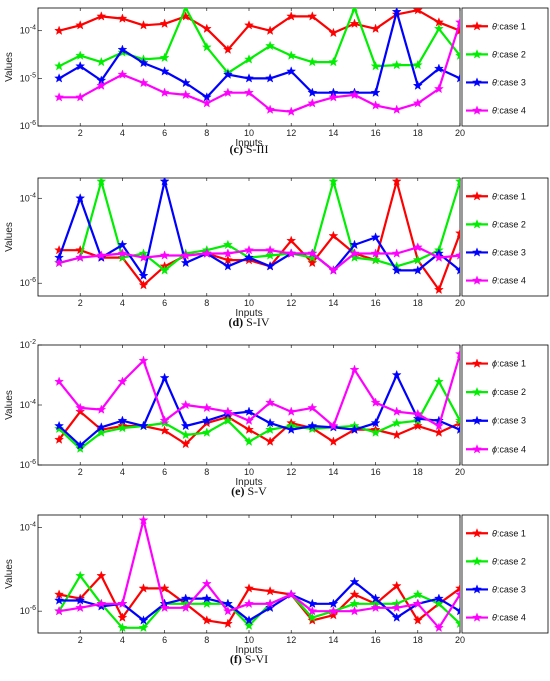  I want to click on x-tick-label: 8, so click(206, 472).